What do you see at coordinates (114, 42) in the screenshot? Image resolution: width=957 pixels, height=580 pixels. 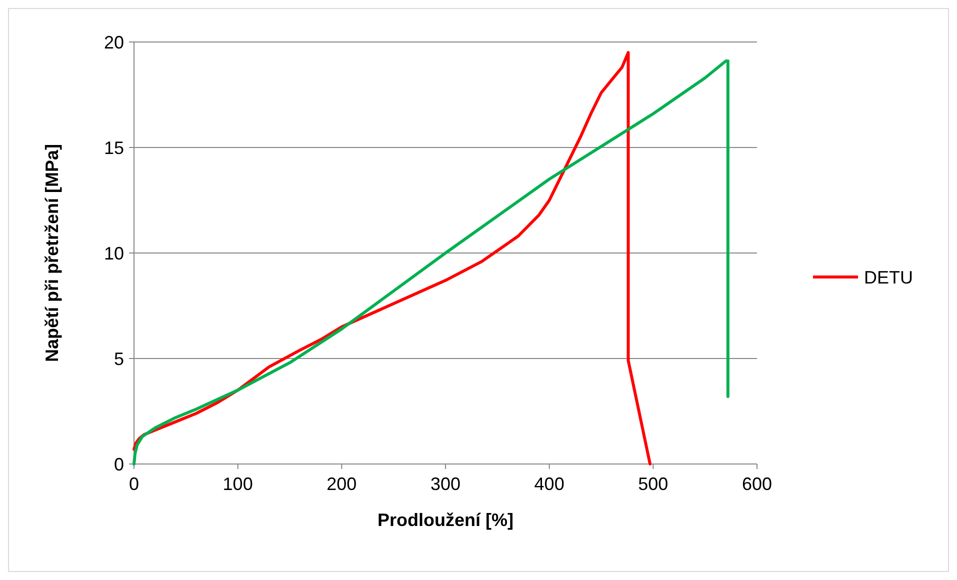 I see `y-tick-label: 20` at bounding box center [114, 42].